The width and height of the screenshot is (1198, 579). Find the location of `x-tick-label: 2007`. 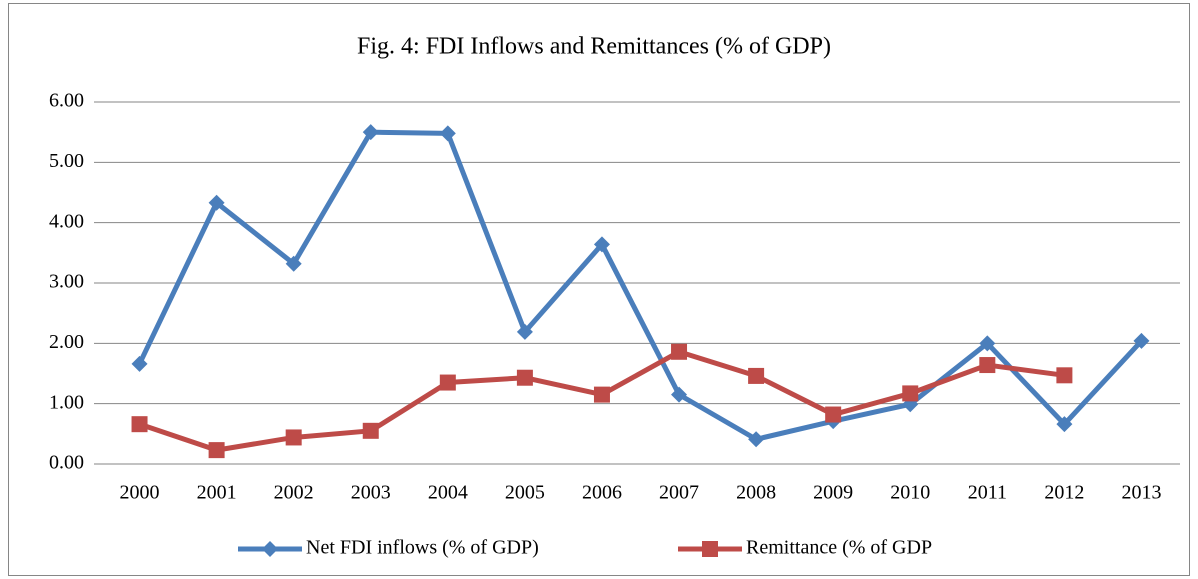

x-tick-label: 2007 is located at coordinates (679, 493).